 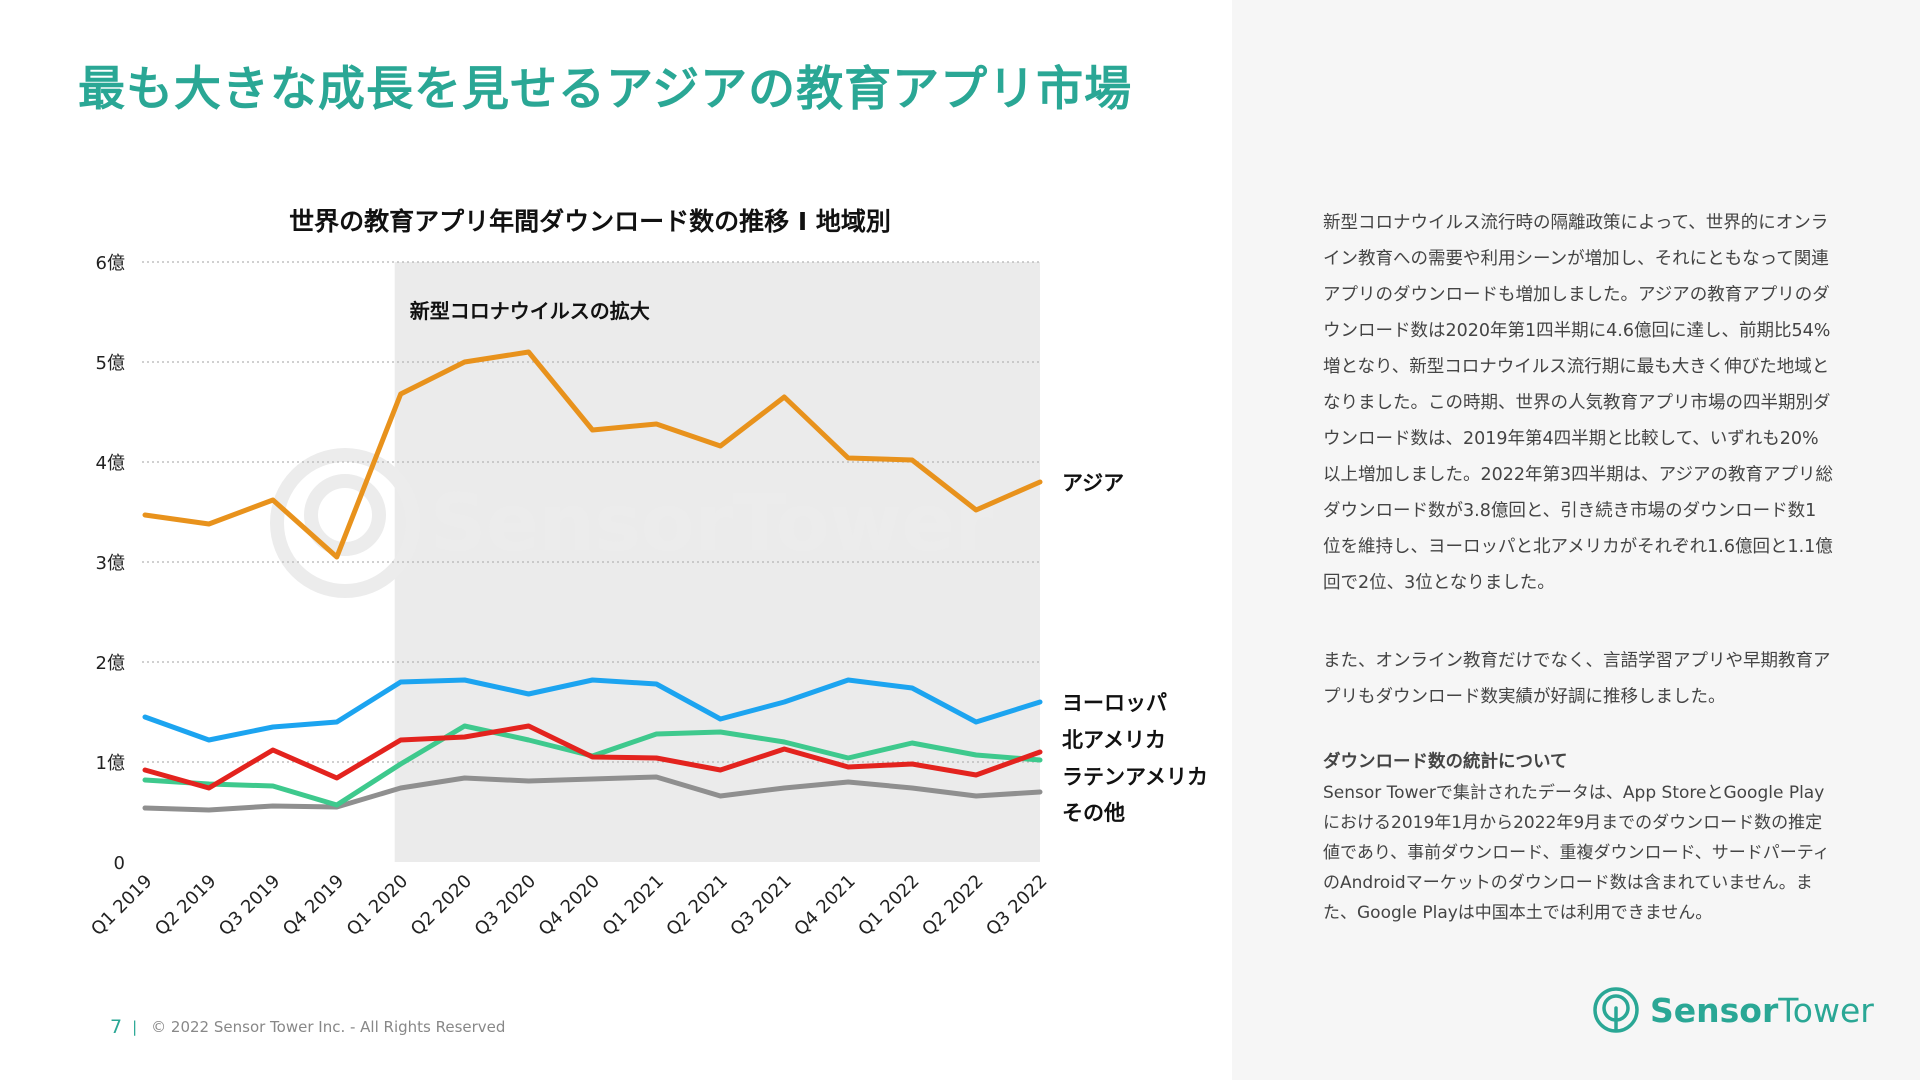 What do you see at coordinates (185, 905) in the screenshot?
I see `x-tick-label: Q2 2019` at bounding box center [185, 905].